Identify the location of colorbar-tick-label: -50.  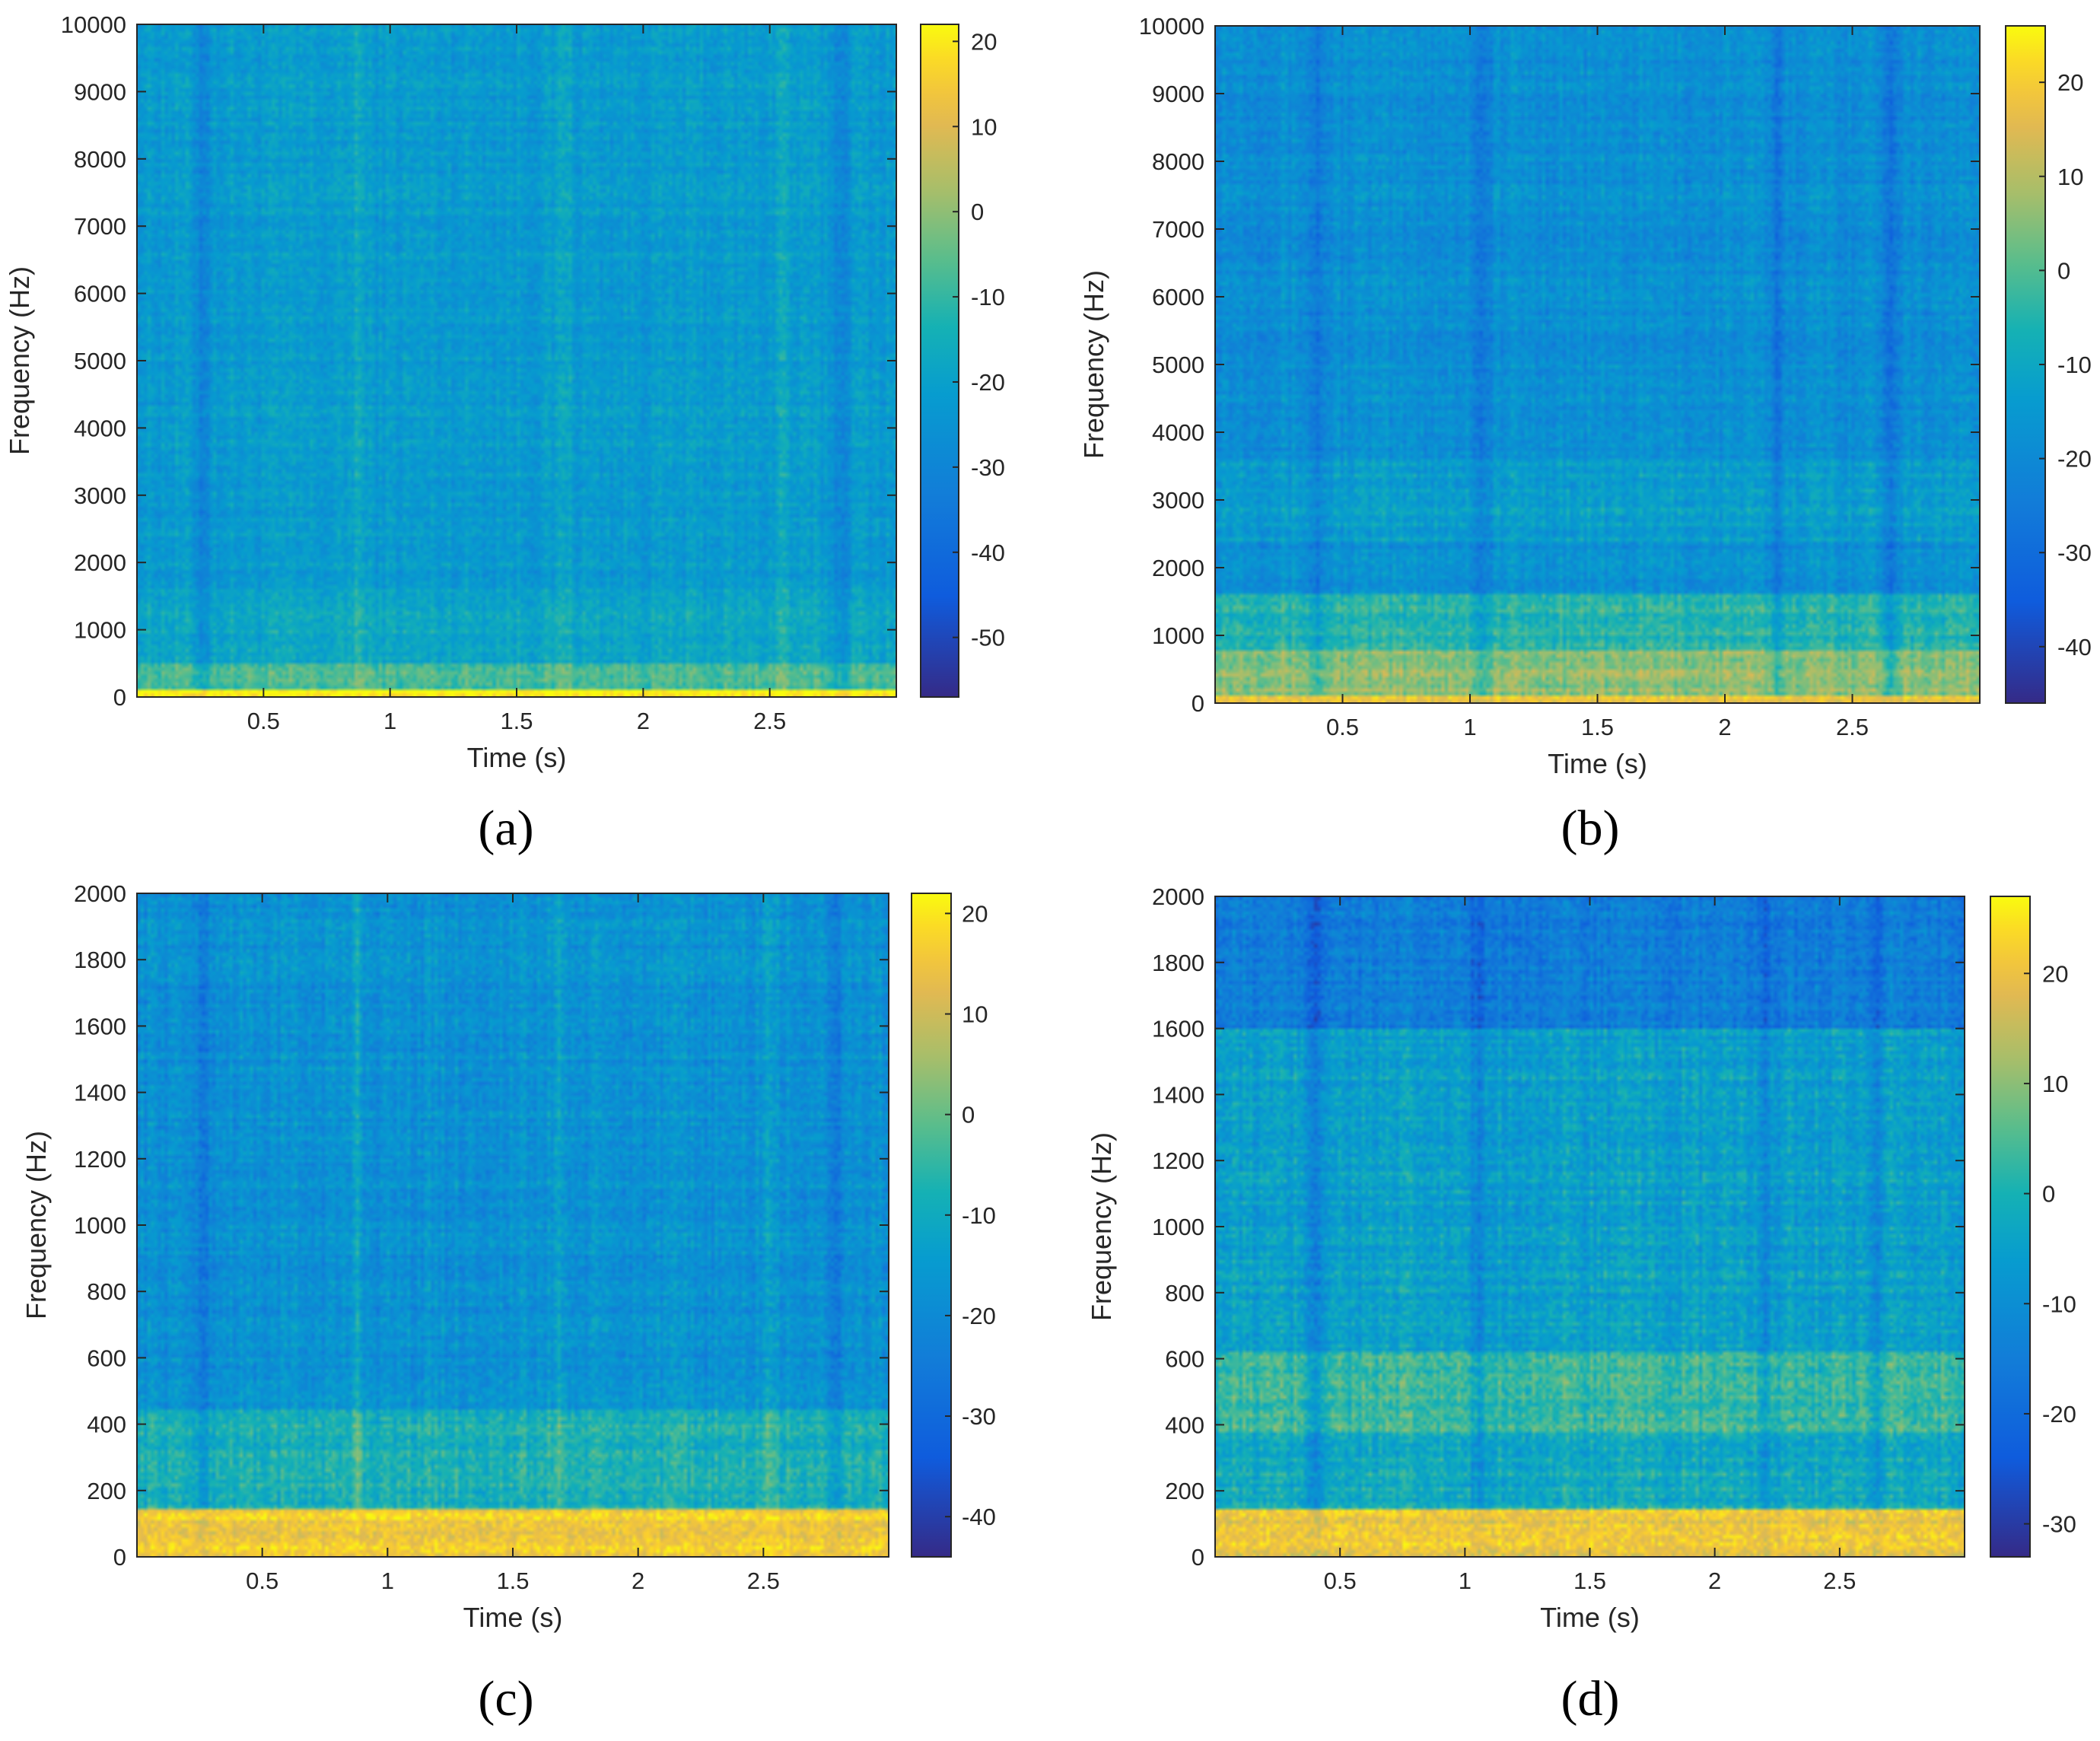
(988, 638).